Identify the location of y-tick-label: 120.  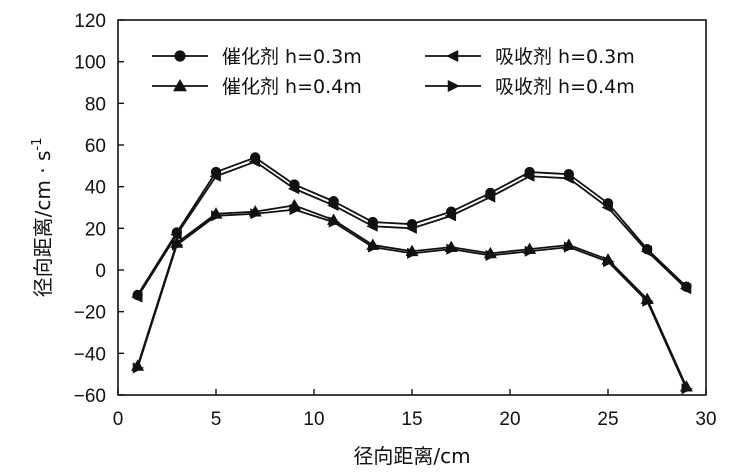
(90, 21).